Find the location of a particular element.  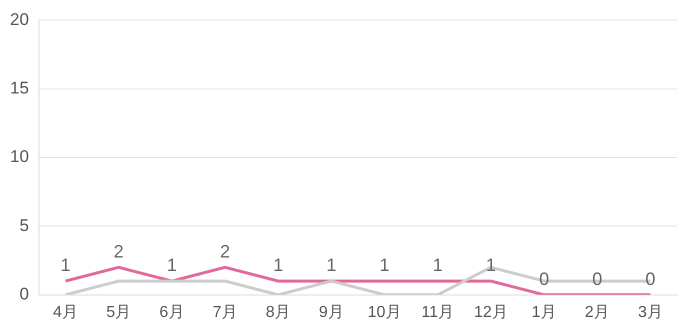

y-tick-label: 0 is located at coordinates (24, 294).